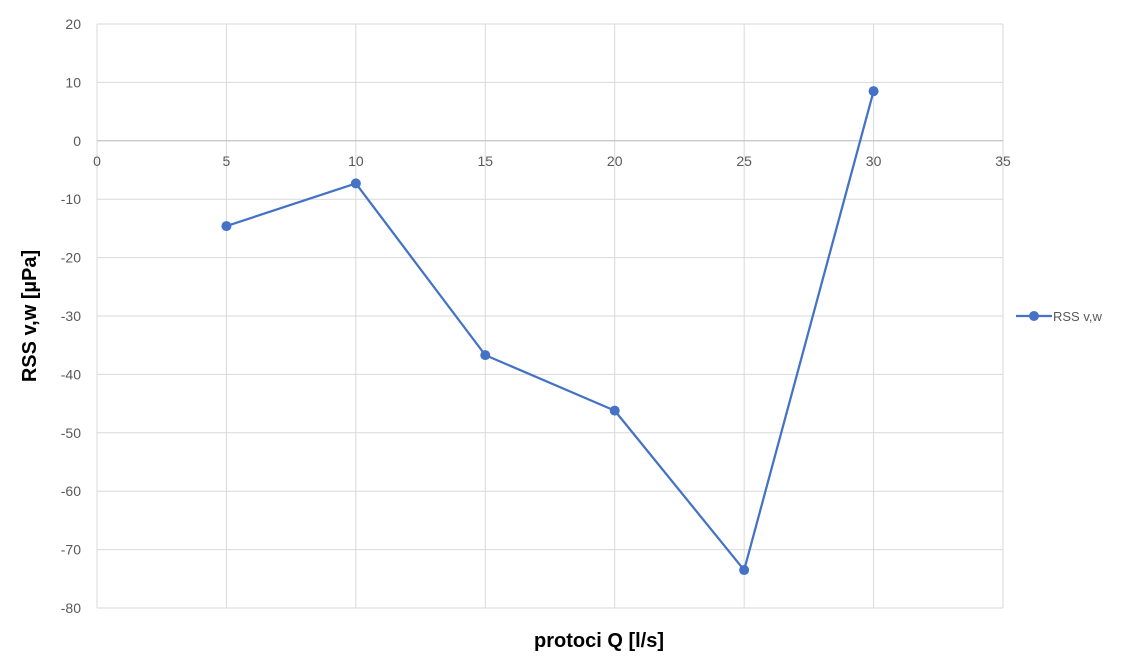  What do you see at coordinates (71, 608) in the screenshot?
I see `y-tick-label: -80` at bounding box center [71, 608].